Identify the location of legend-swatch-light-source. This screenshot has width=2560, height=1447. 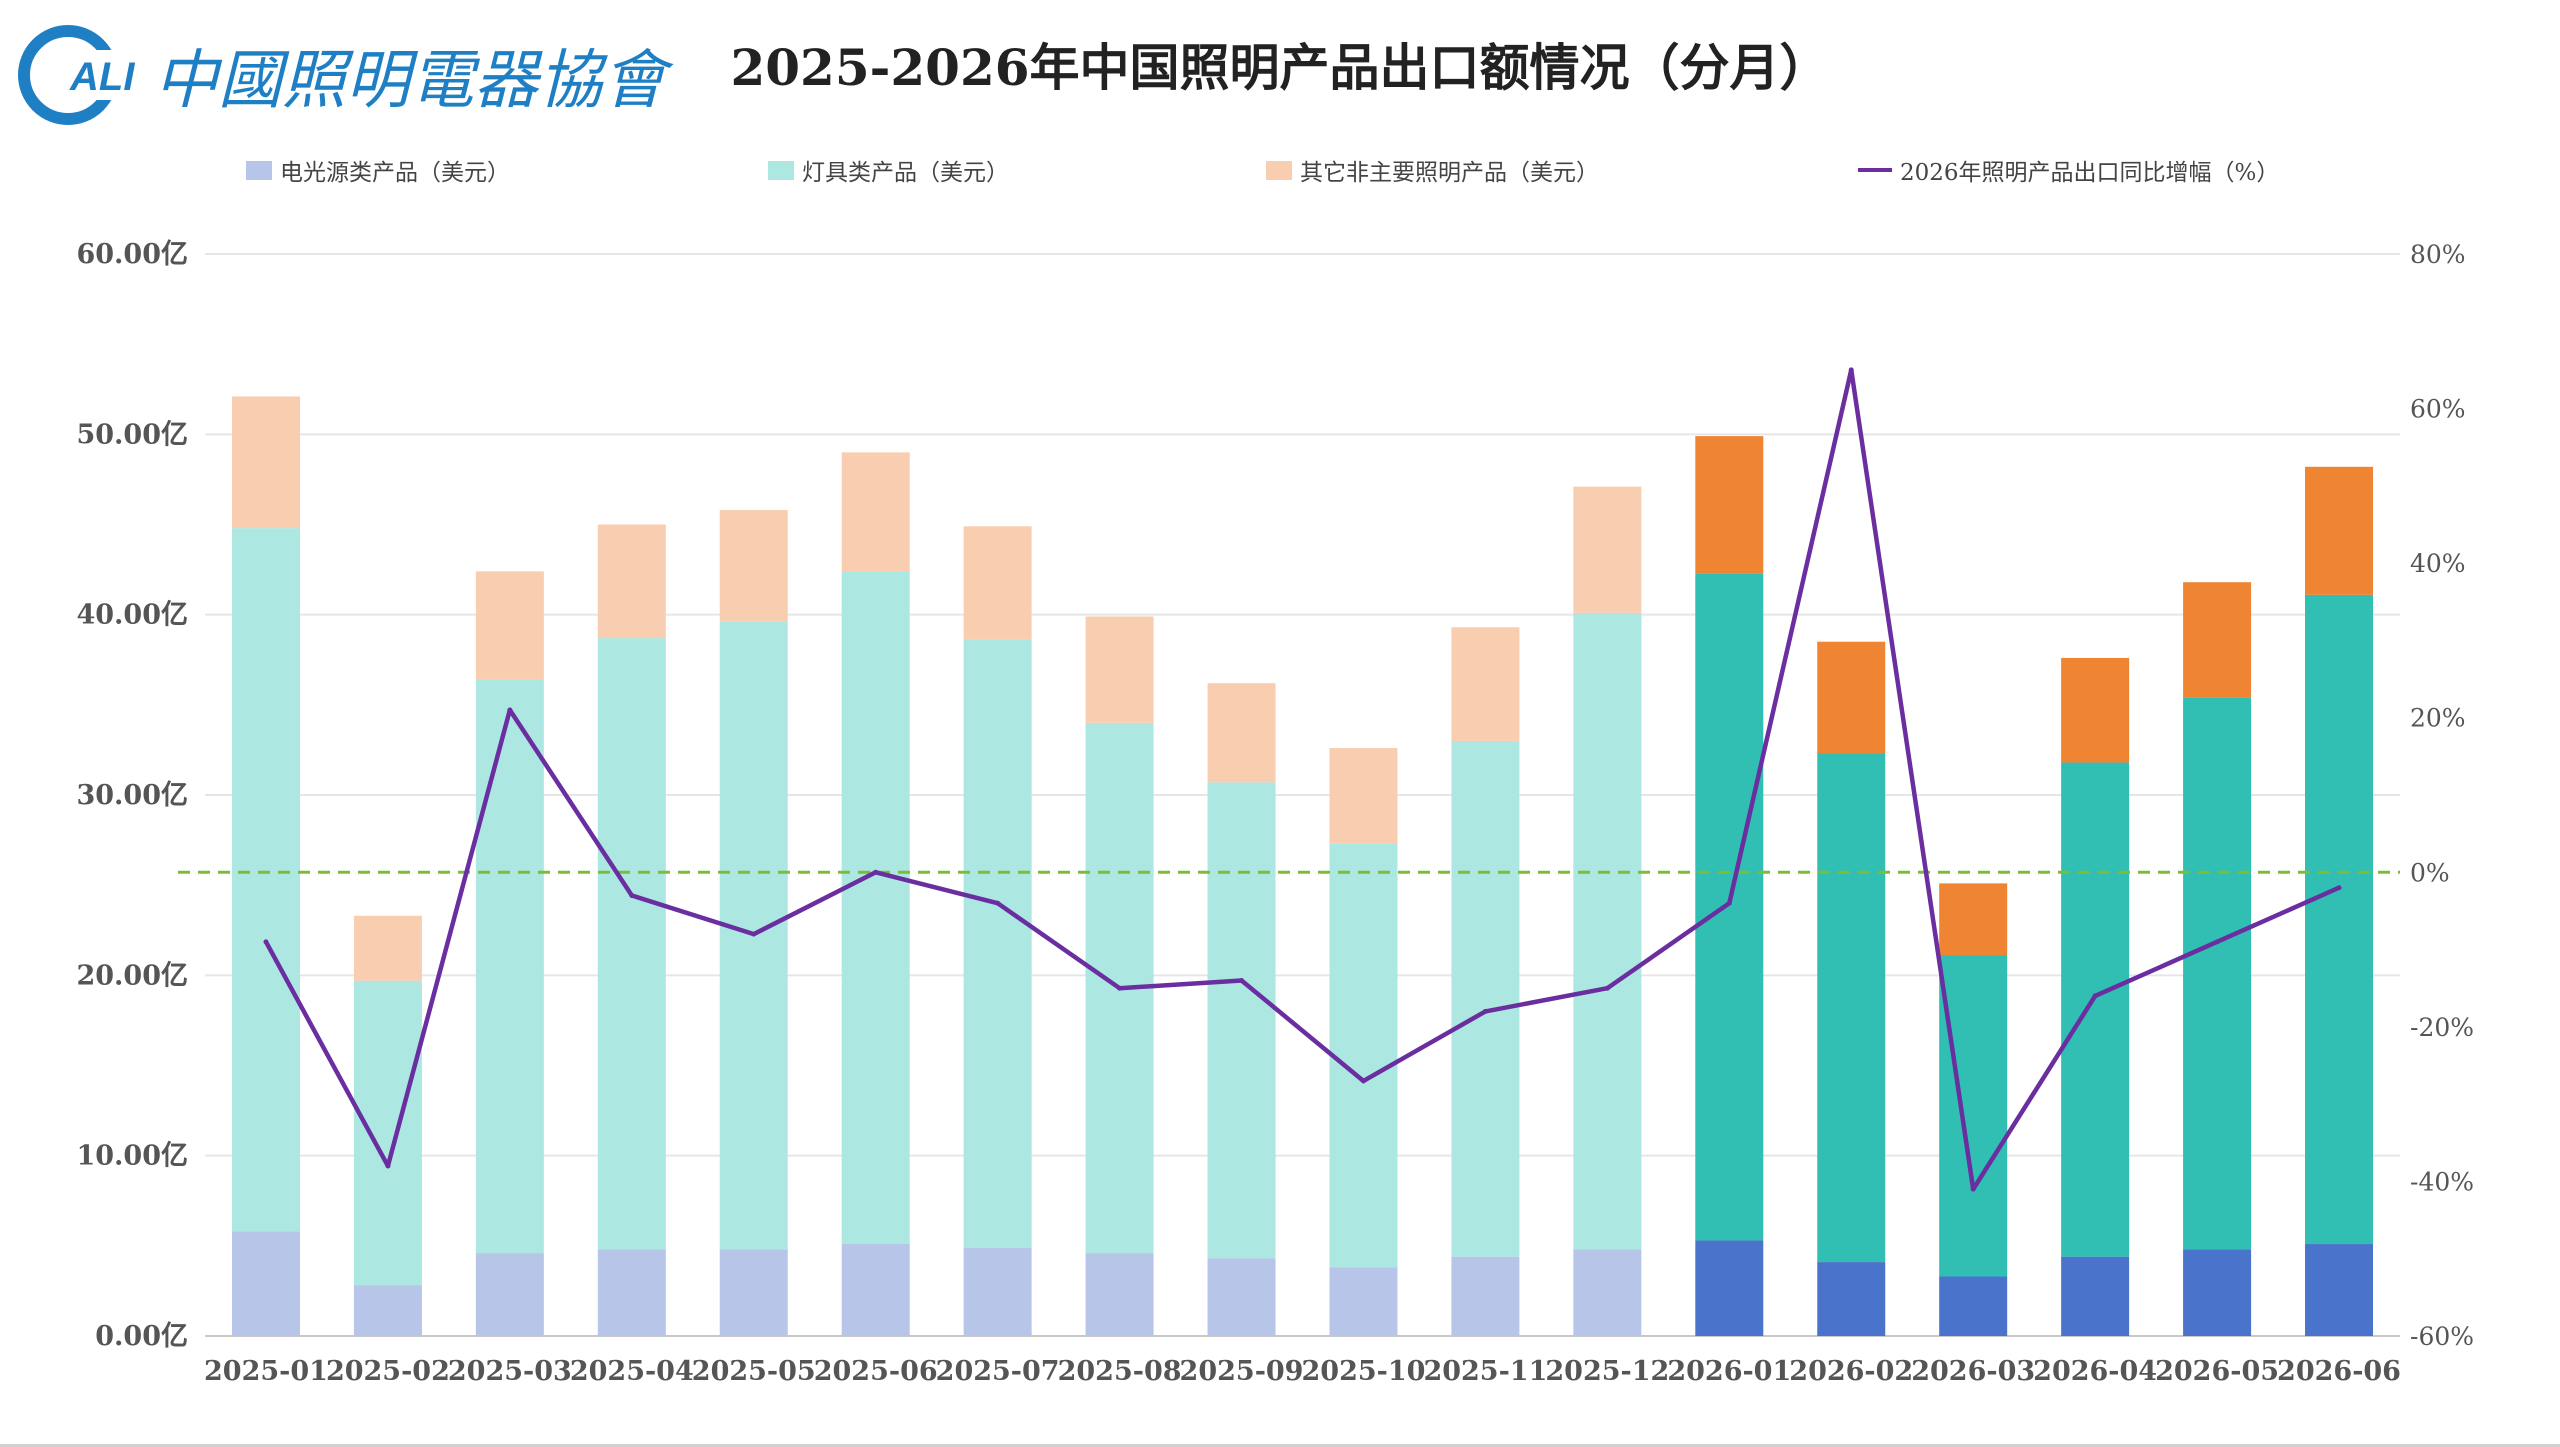
(259, 170).